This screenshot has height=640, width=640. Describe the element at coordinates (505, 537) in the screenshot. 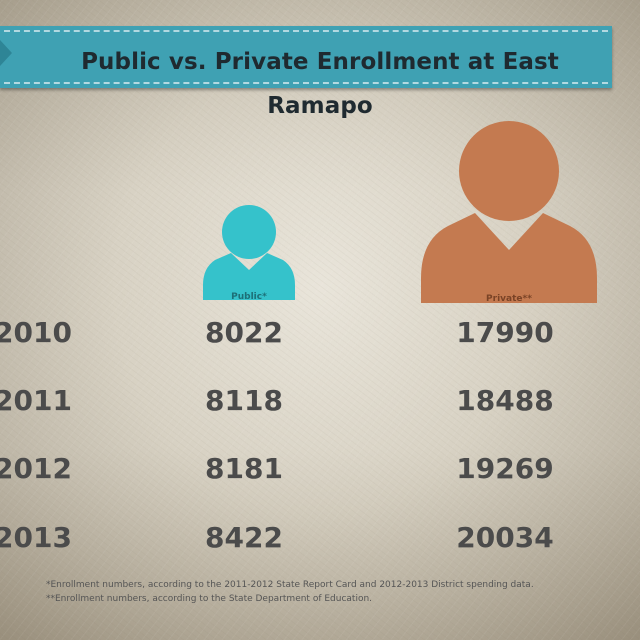

I see `private-value: 20034` at that location.